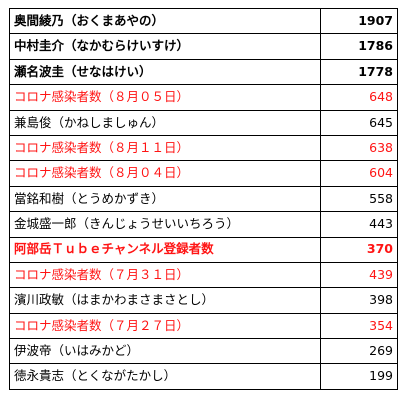 The width and height of the screenshot is (410, 407). Describe the element at coordinates (165, 21) in the screenshot. I see `name-cell: 奥間綾乃（おくまあやの）` at that location.